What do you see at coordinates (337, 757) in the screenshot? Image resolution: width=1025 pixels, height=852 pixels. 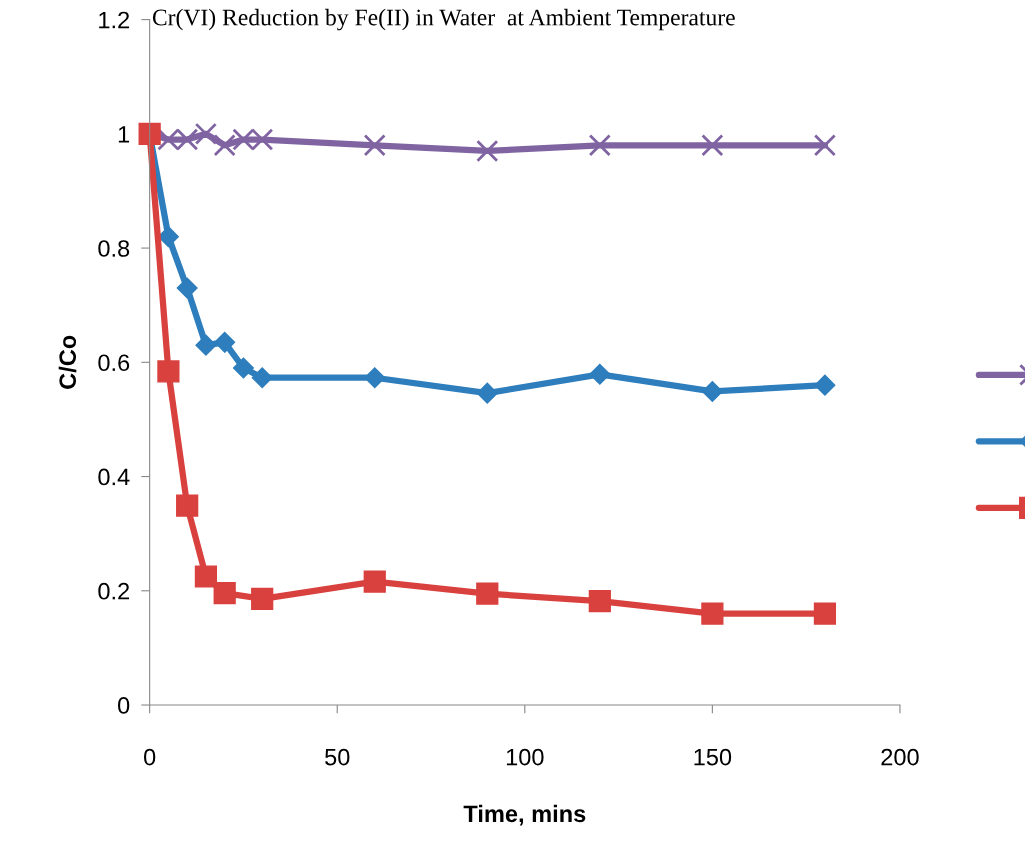 I see `x-tick-label: 50` at bounding box center [337, 757].